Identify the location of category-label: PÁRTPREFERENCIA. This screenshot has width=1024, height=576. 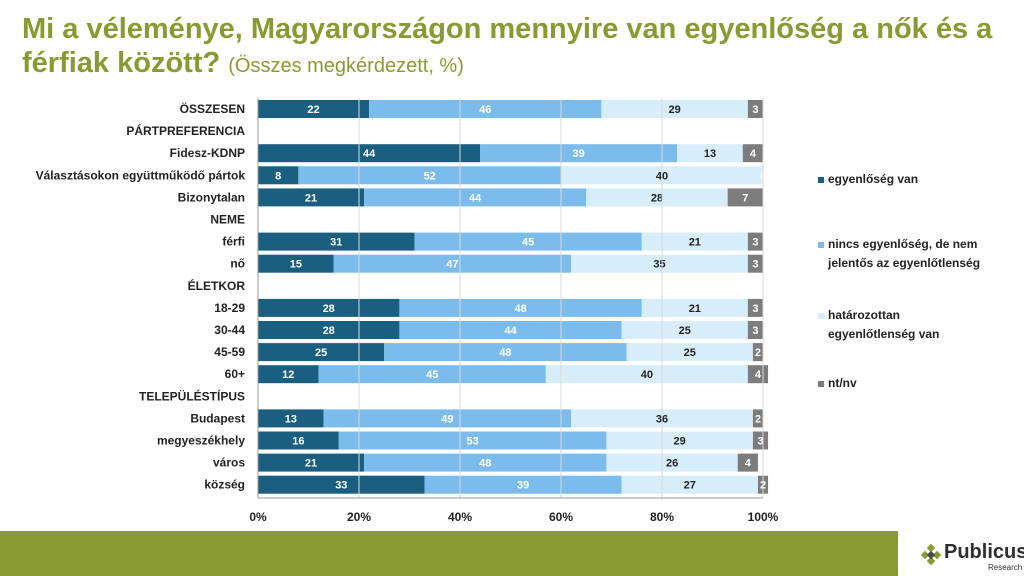
(185, 130).